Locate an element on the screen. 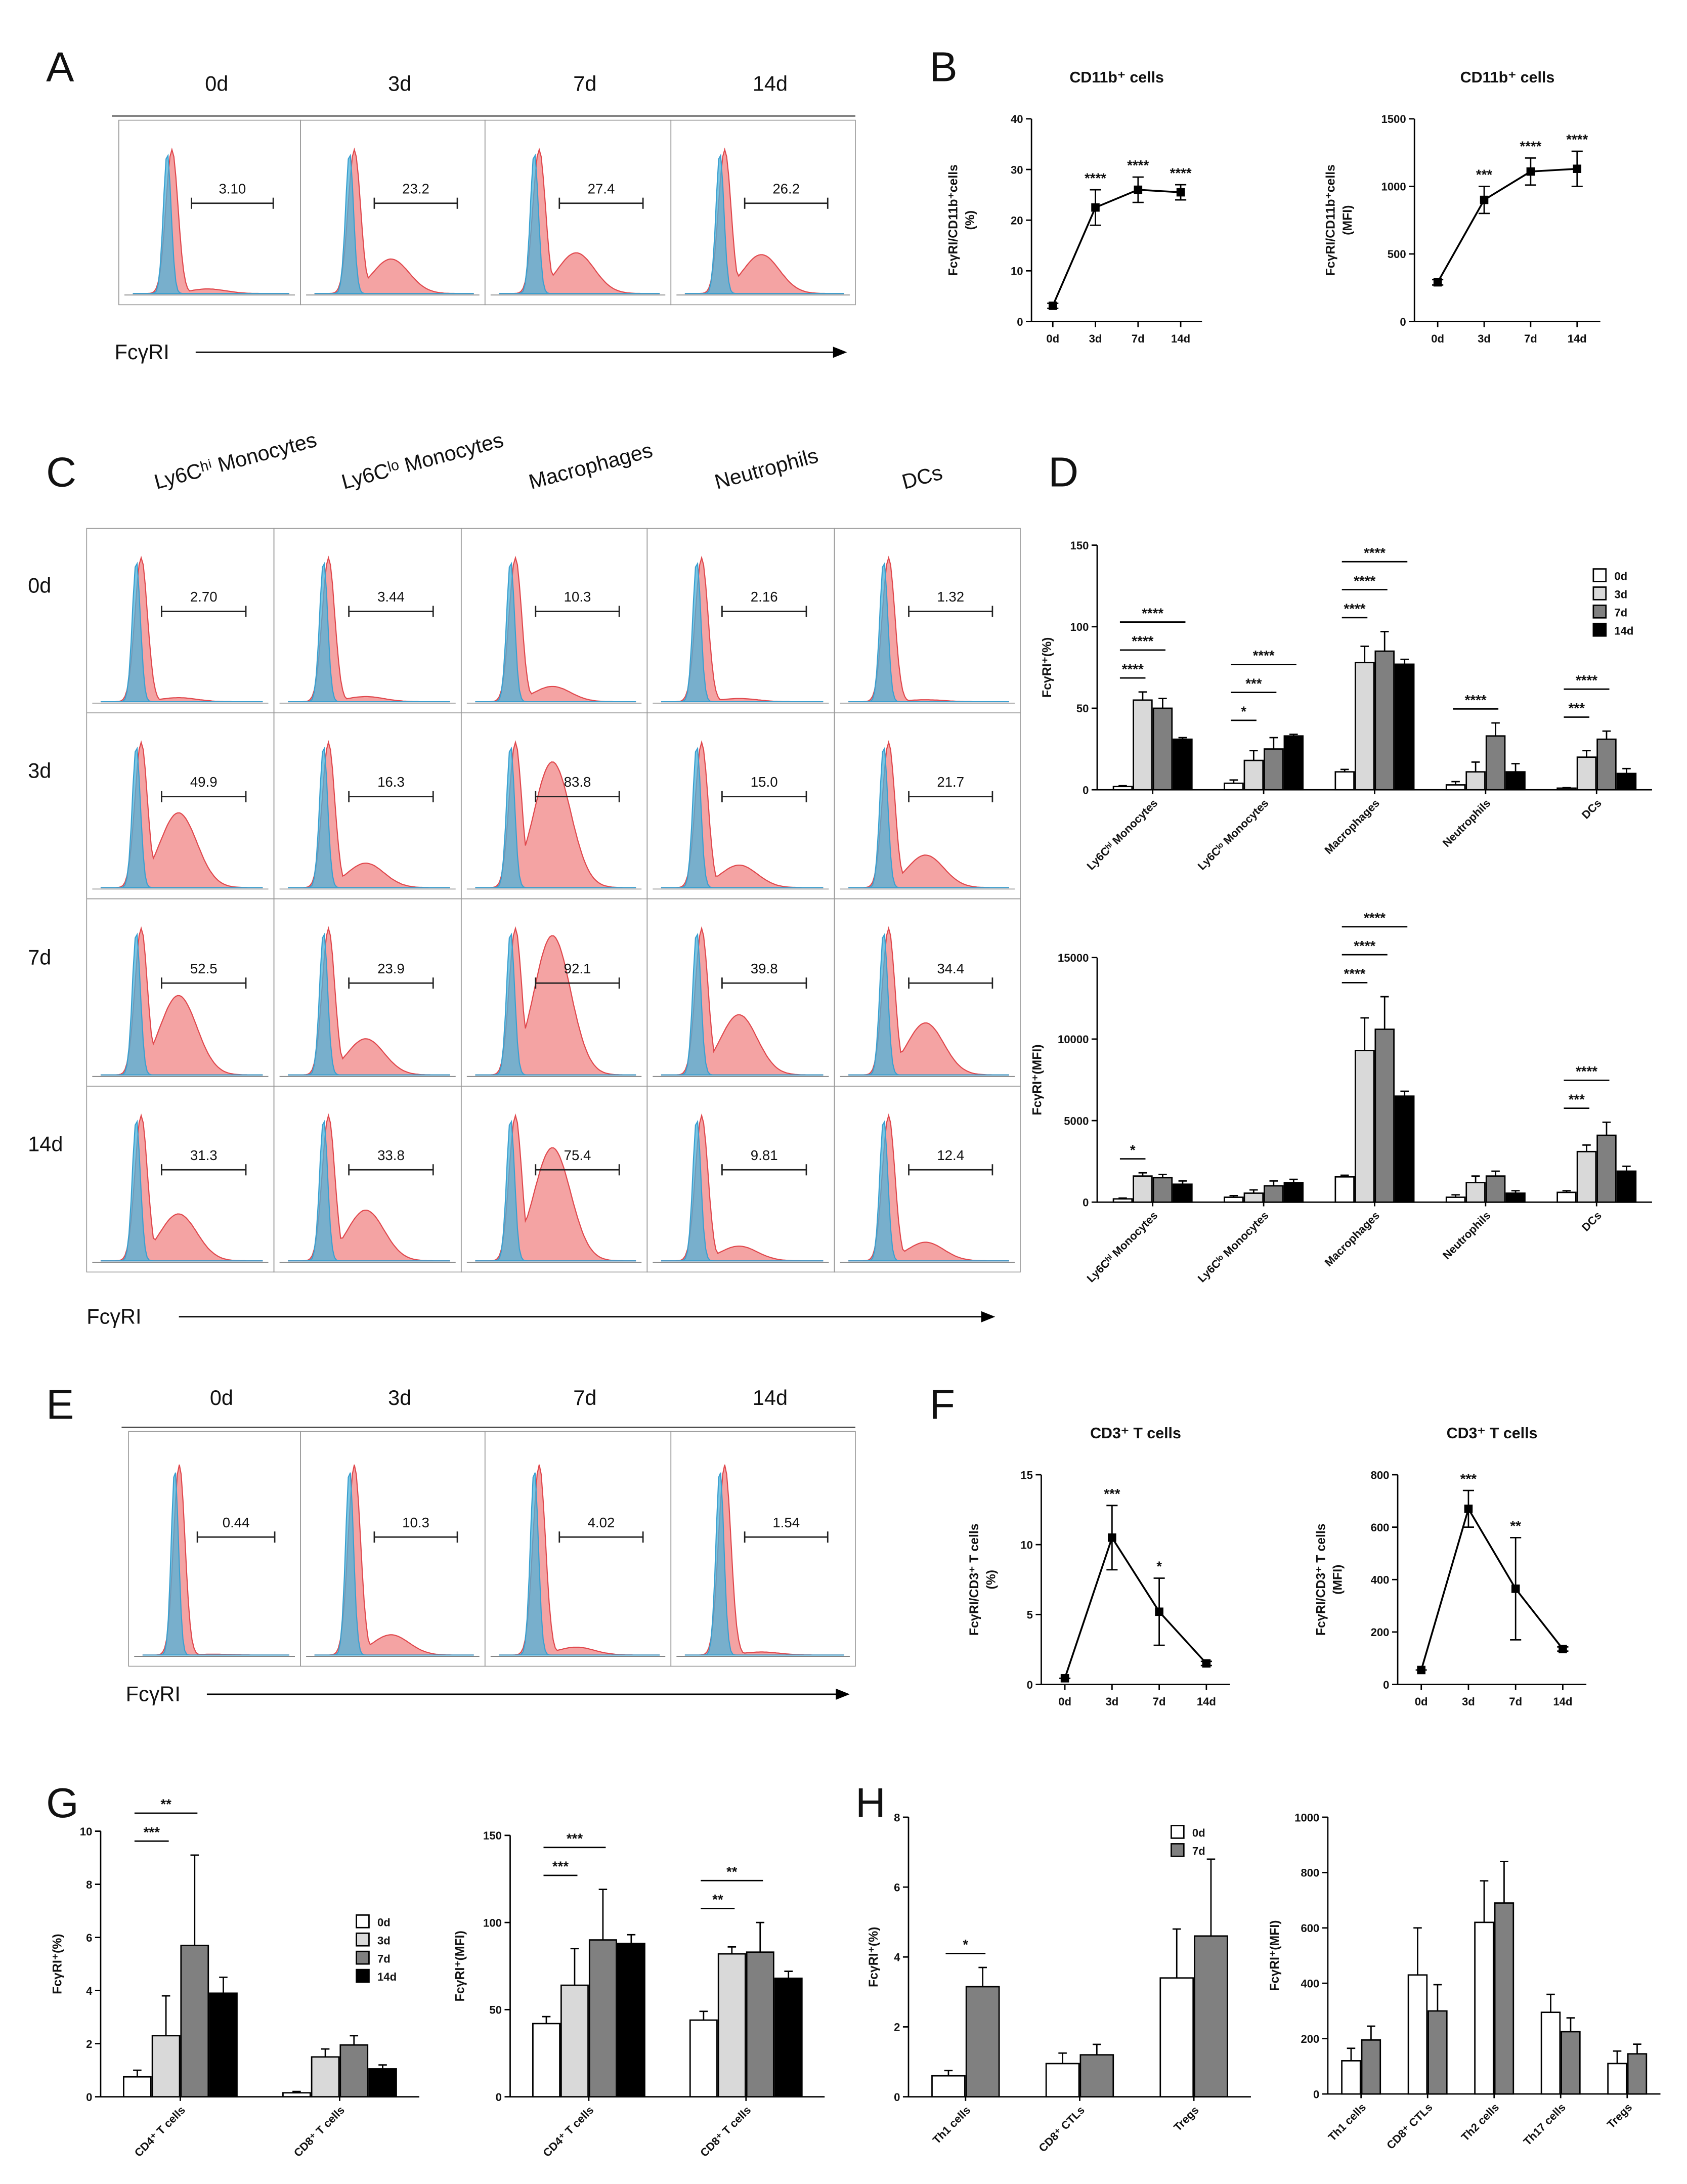  y-tick-label: 4 is located at coordinates (89, 1991).